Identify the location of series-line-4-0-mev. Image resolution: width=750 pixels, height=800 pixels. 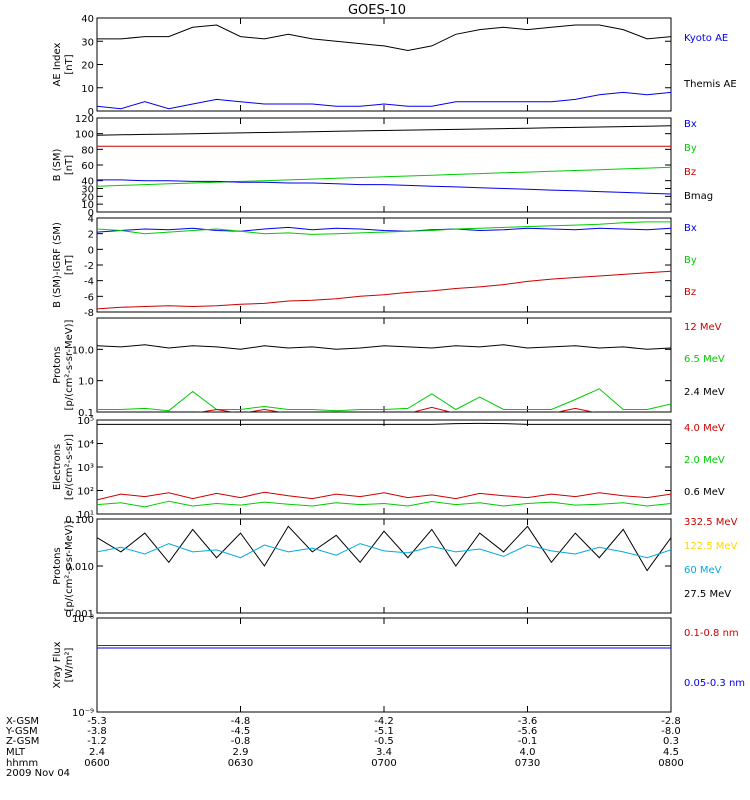
(384, 496).